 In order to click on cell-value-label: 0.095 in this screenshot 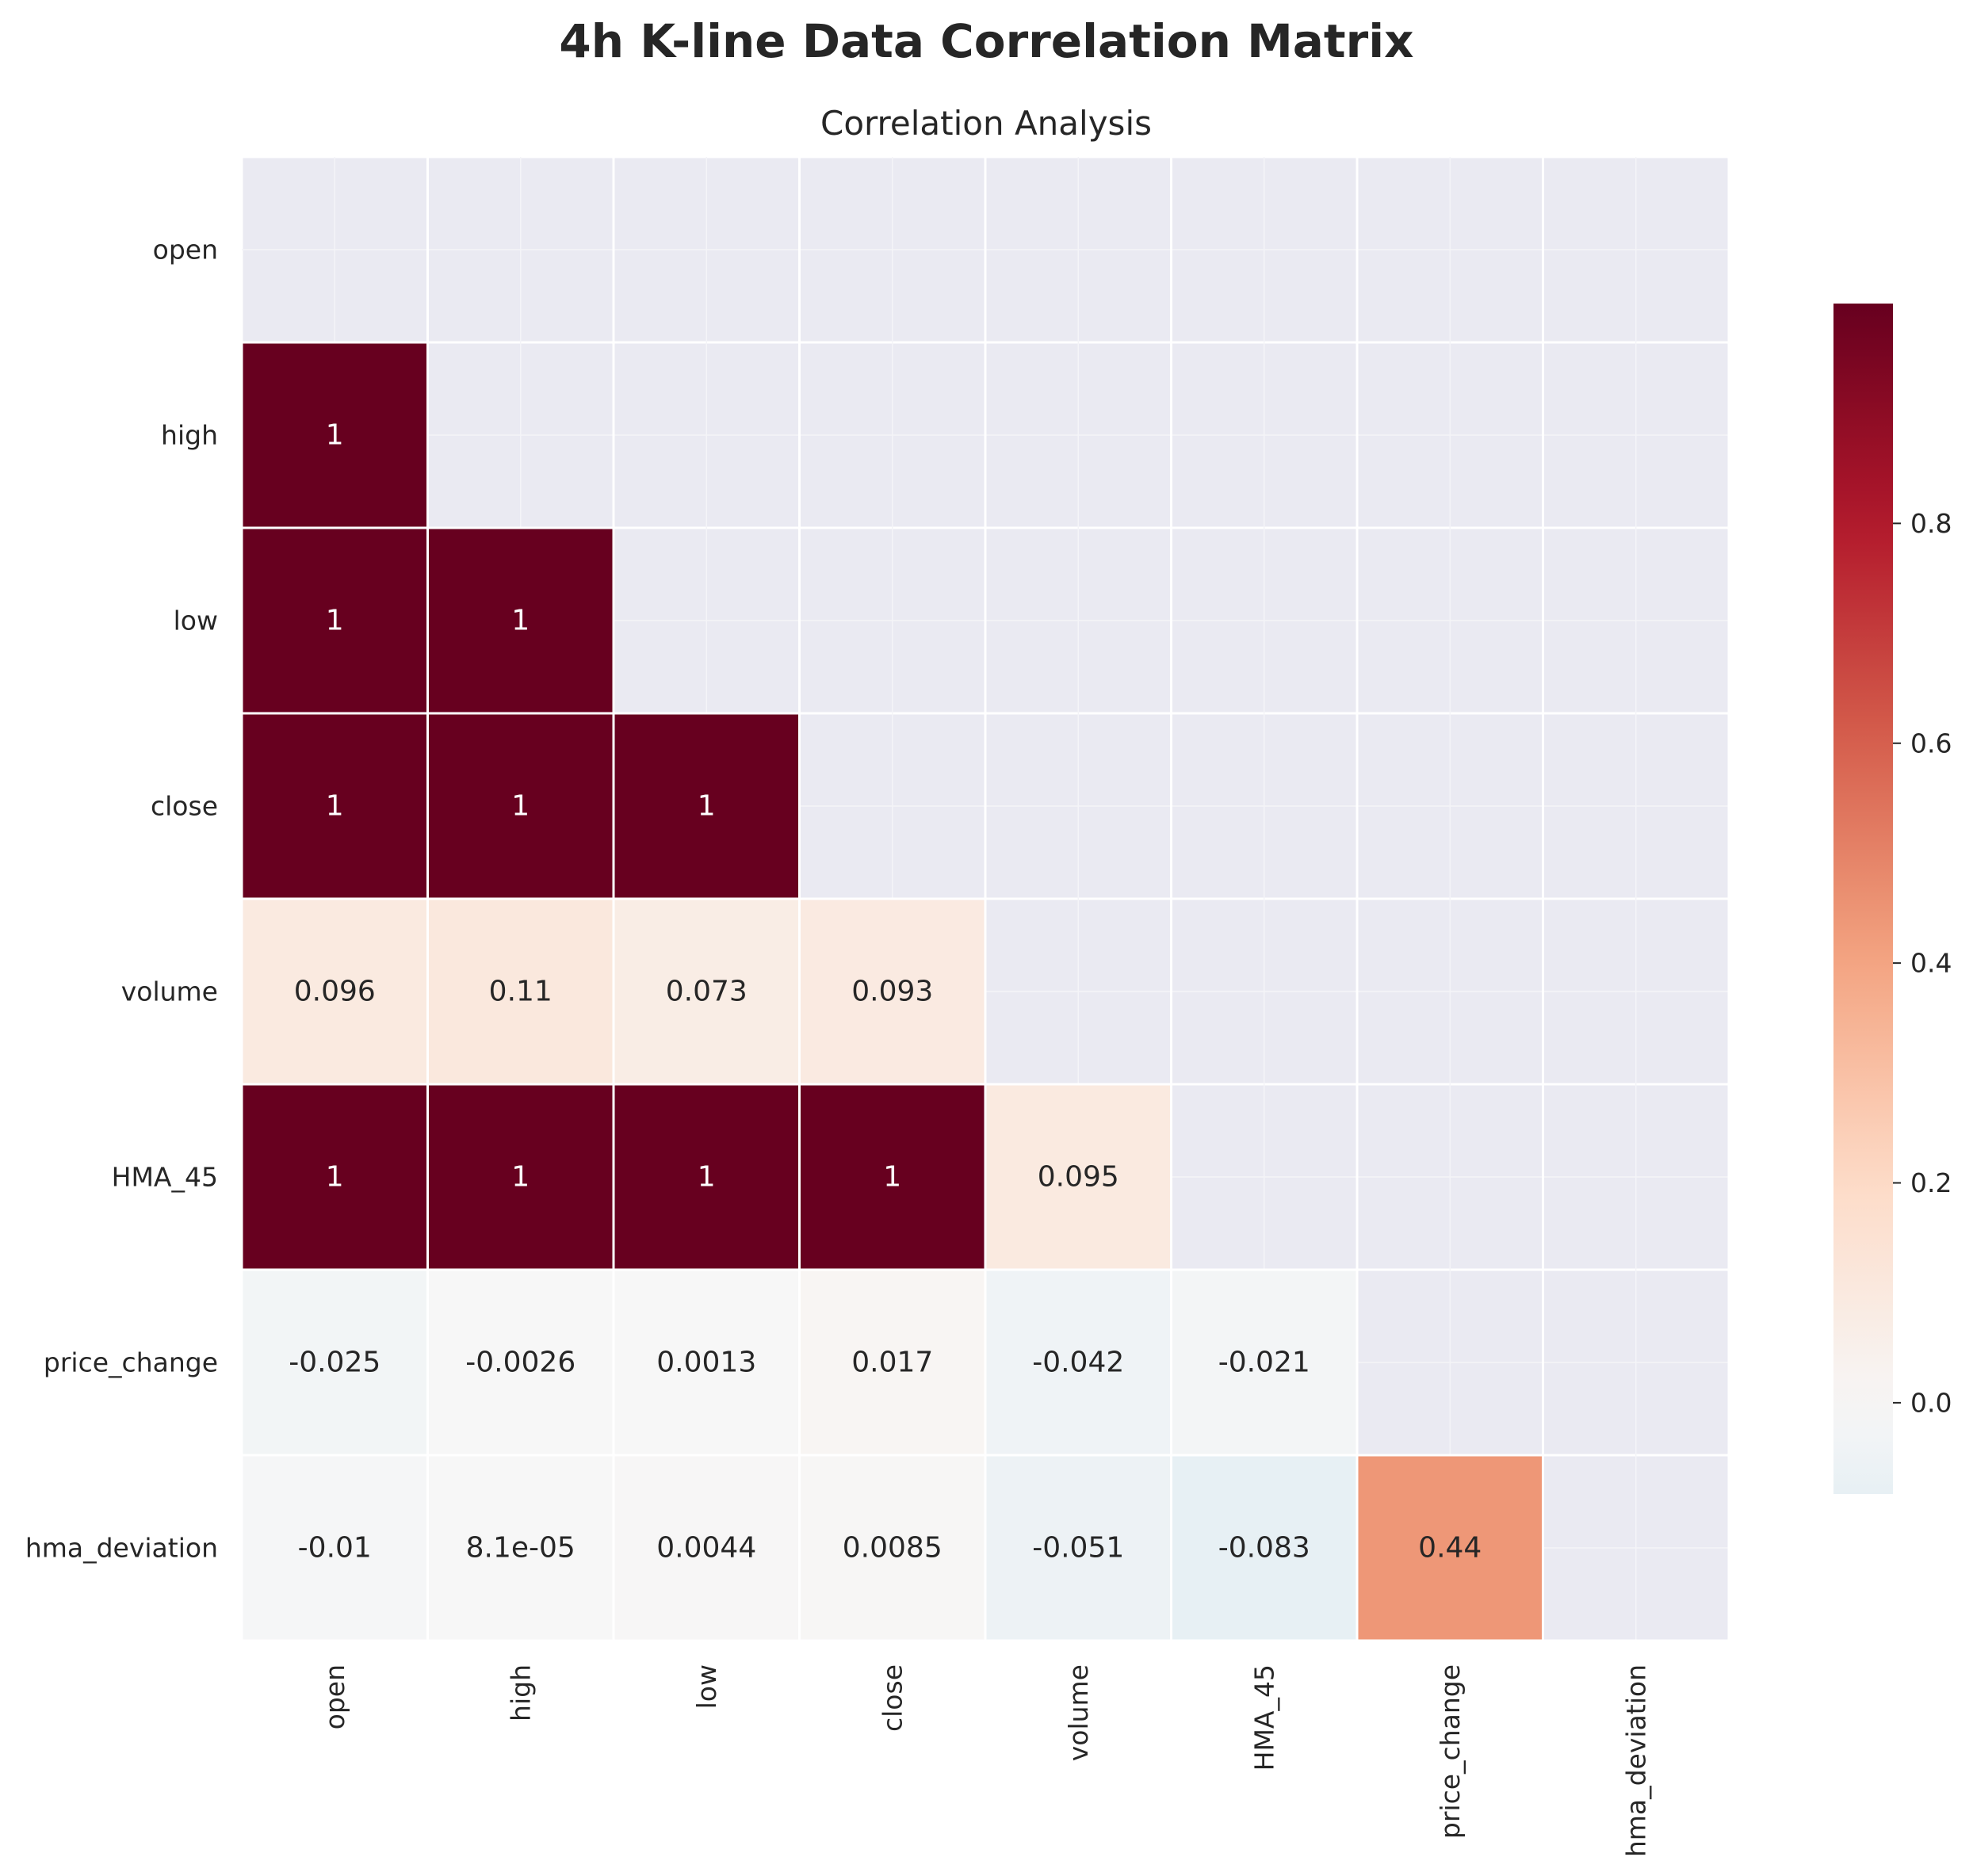, I will do `click(1078, 1177)`.